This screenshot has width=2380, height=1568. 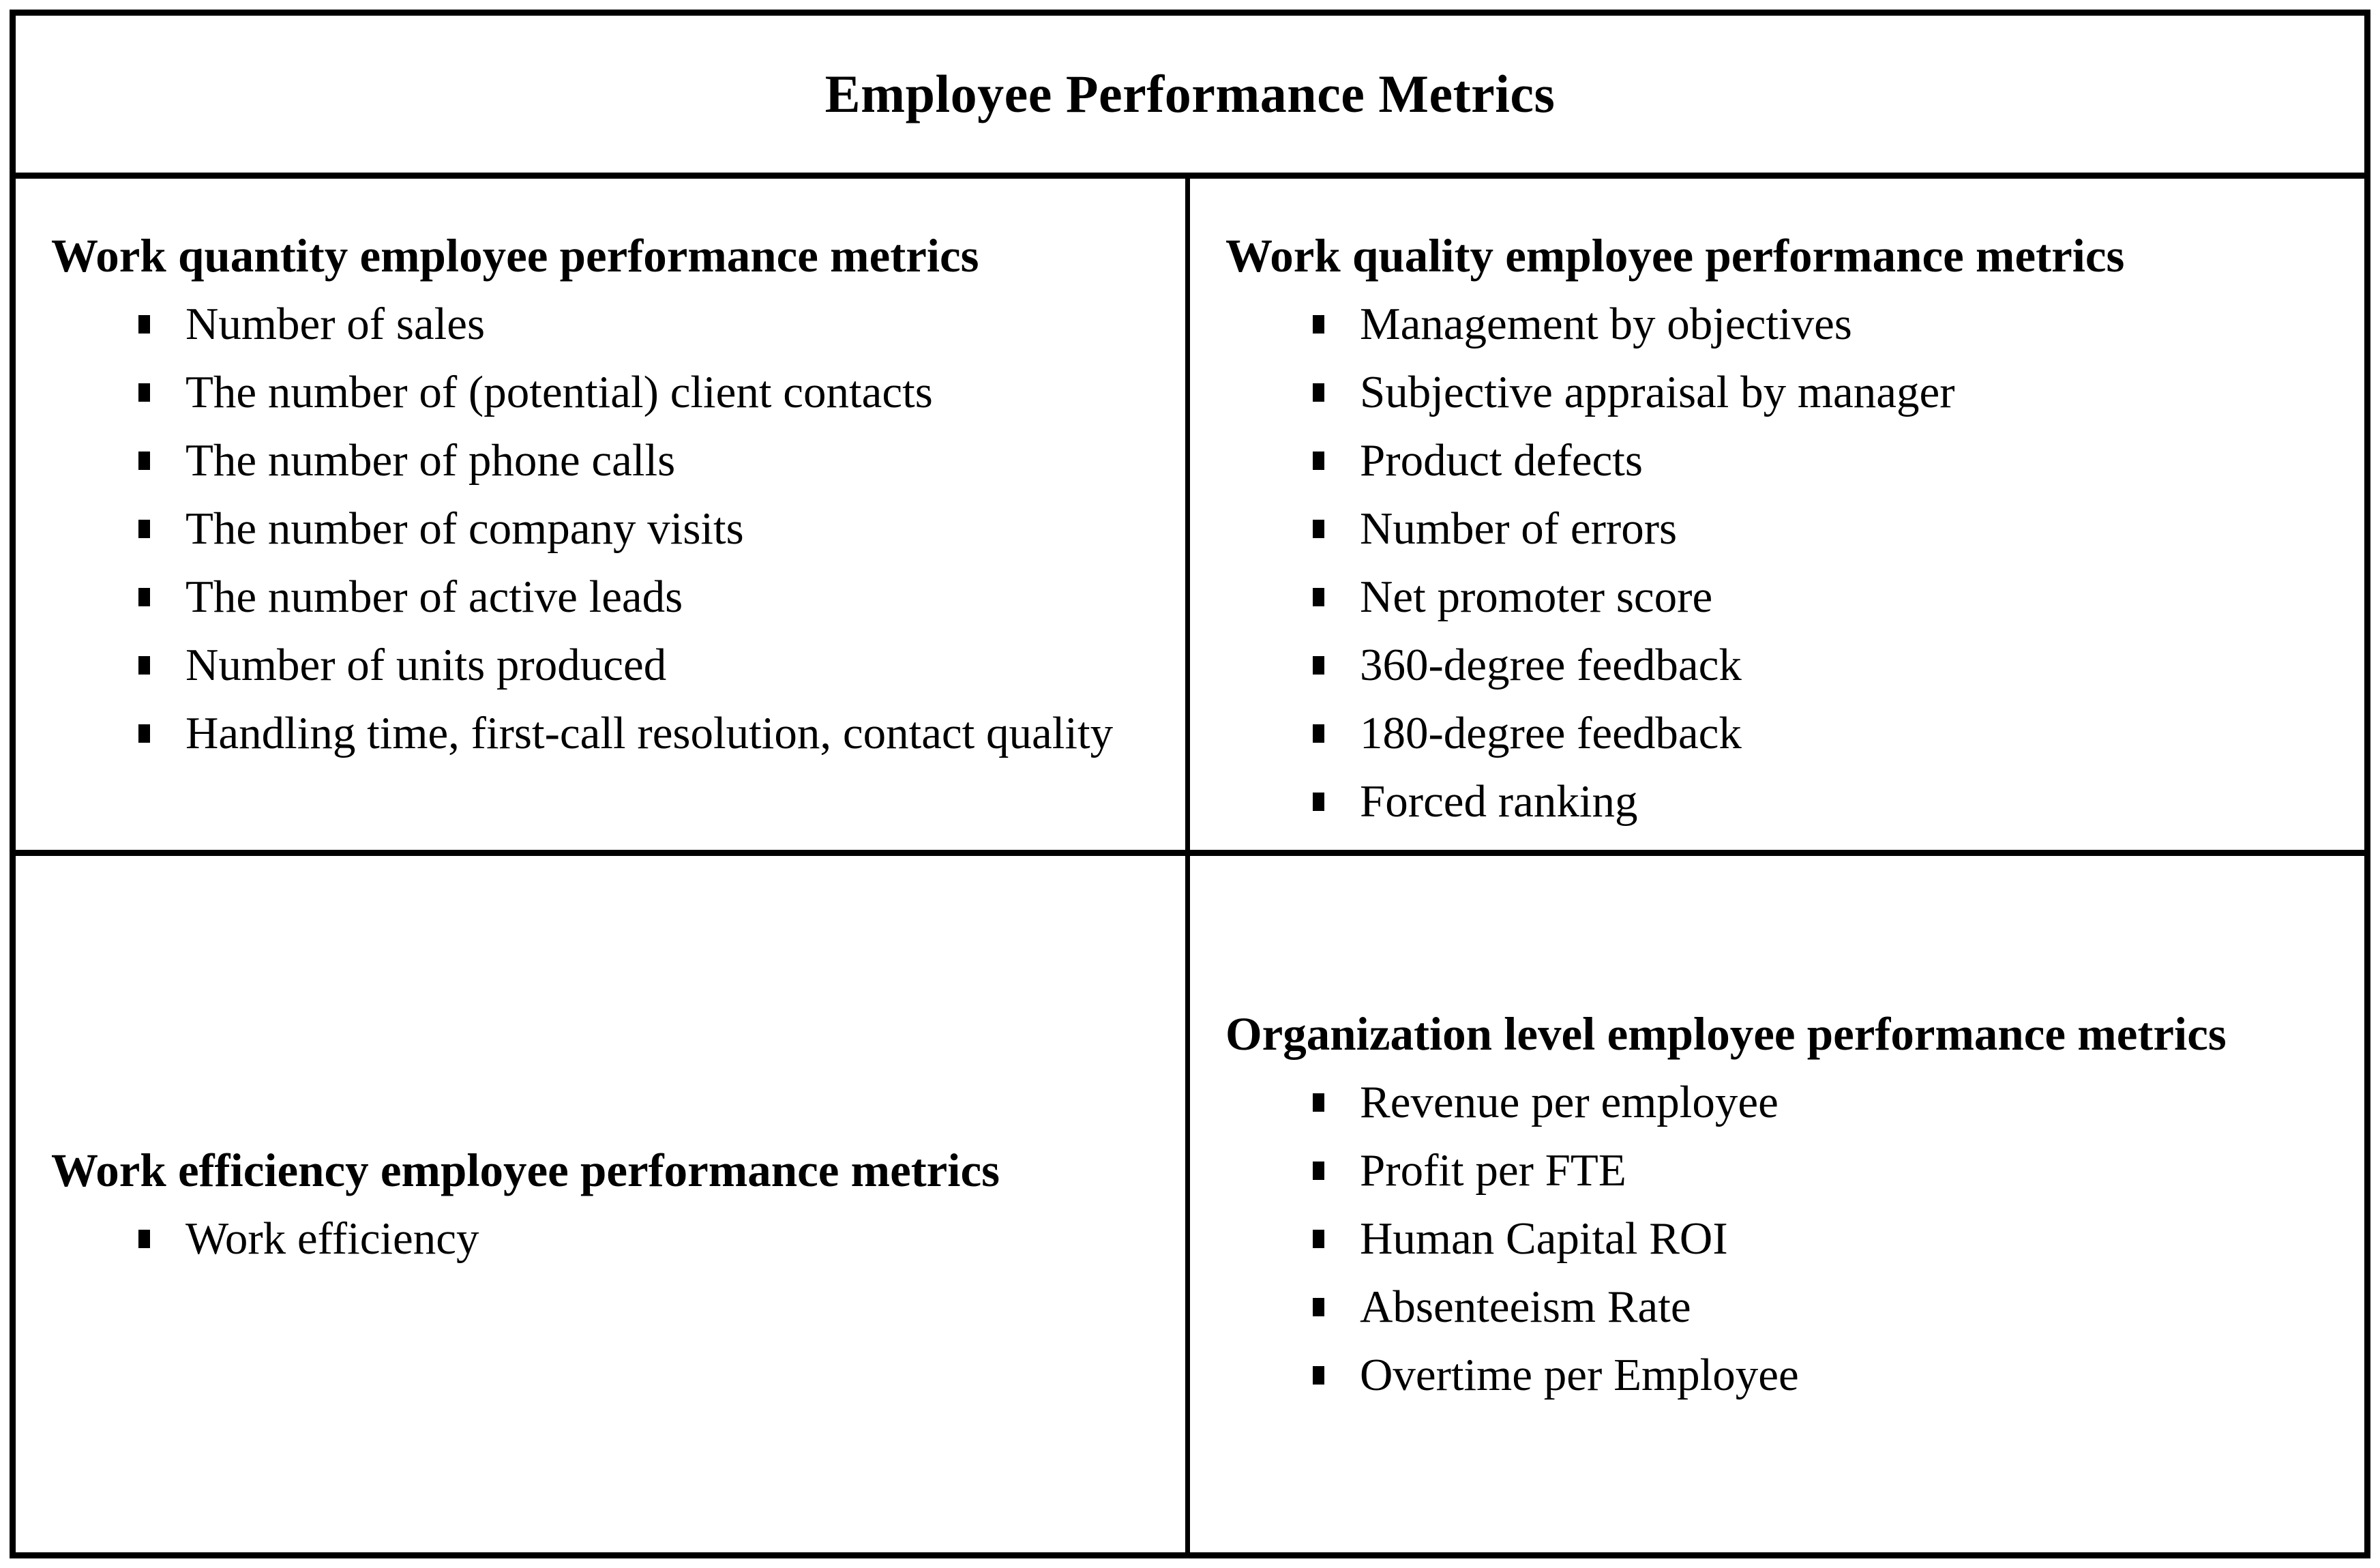 I want to click on list-item: Net promoter score, so click(x=1788, y=597).